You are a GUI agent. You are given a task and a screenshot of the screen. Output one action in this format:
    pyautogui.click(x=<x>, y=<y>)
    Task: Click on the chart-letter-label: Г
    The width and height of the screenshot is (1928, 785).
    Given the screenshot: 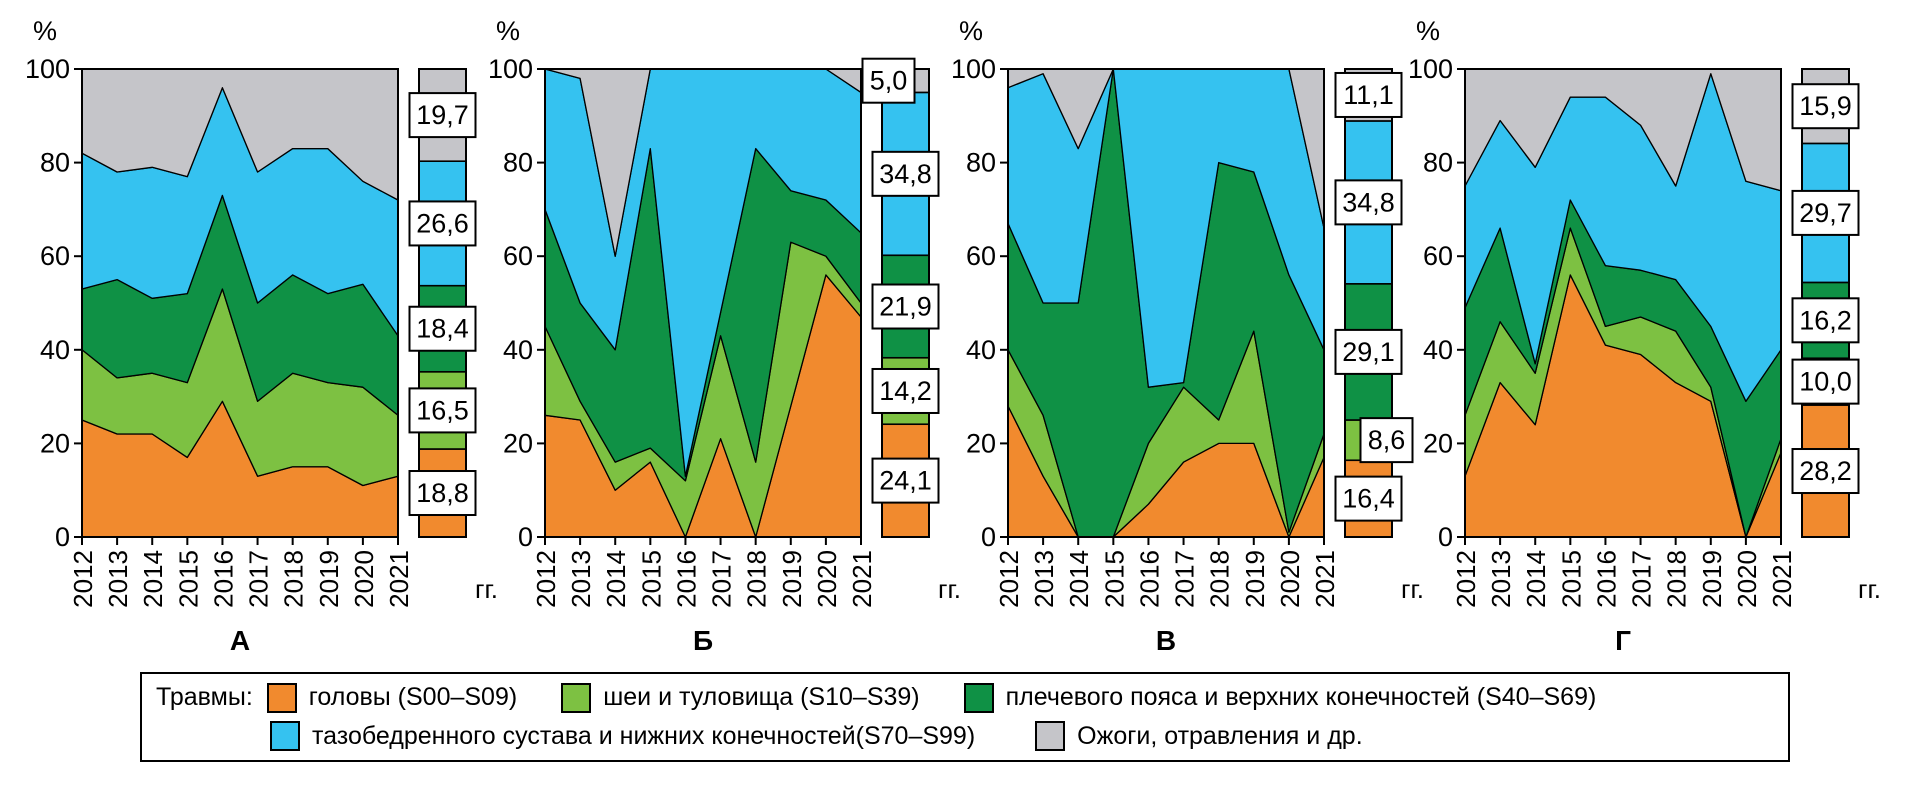 What is the action you would take?
    pyautogui.click(x=1623, y=640)
    